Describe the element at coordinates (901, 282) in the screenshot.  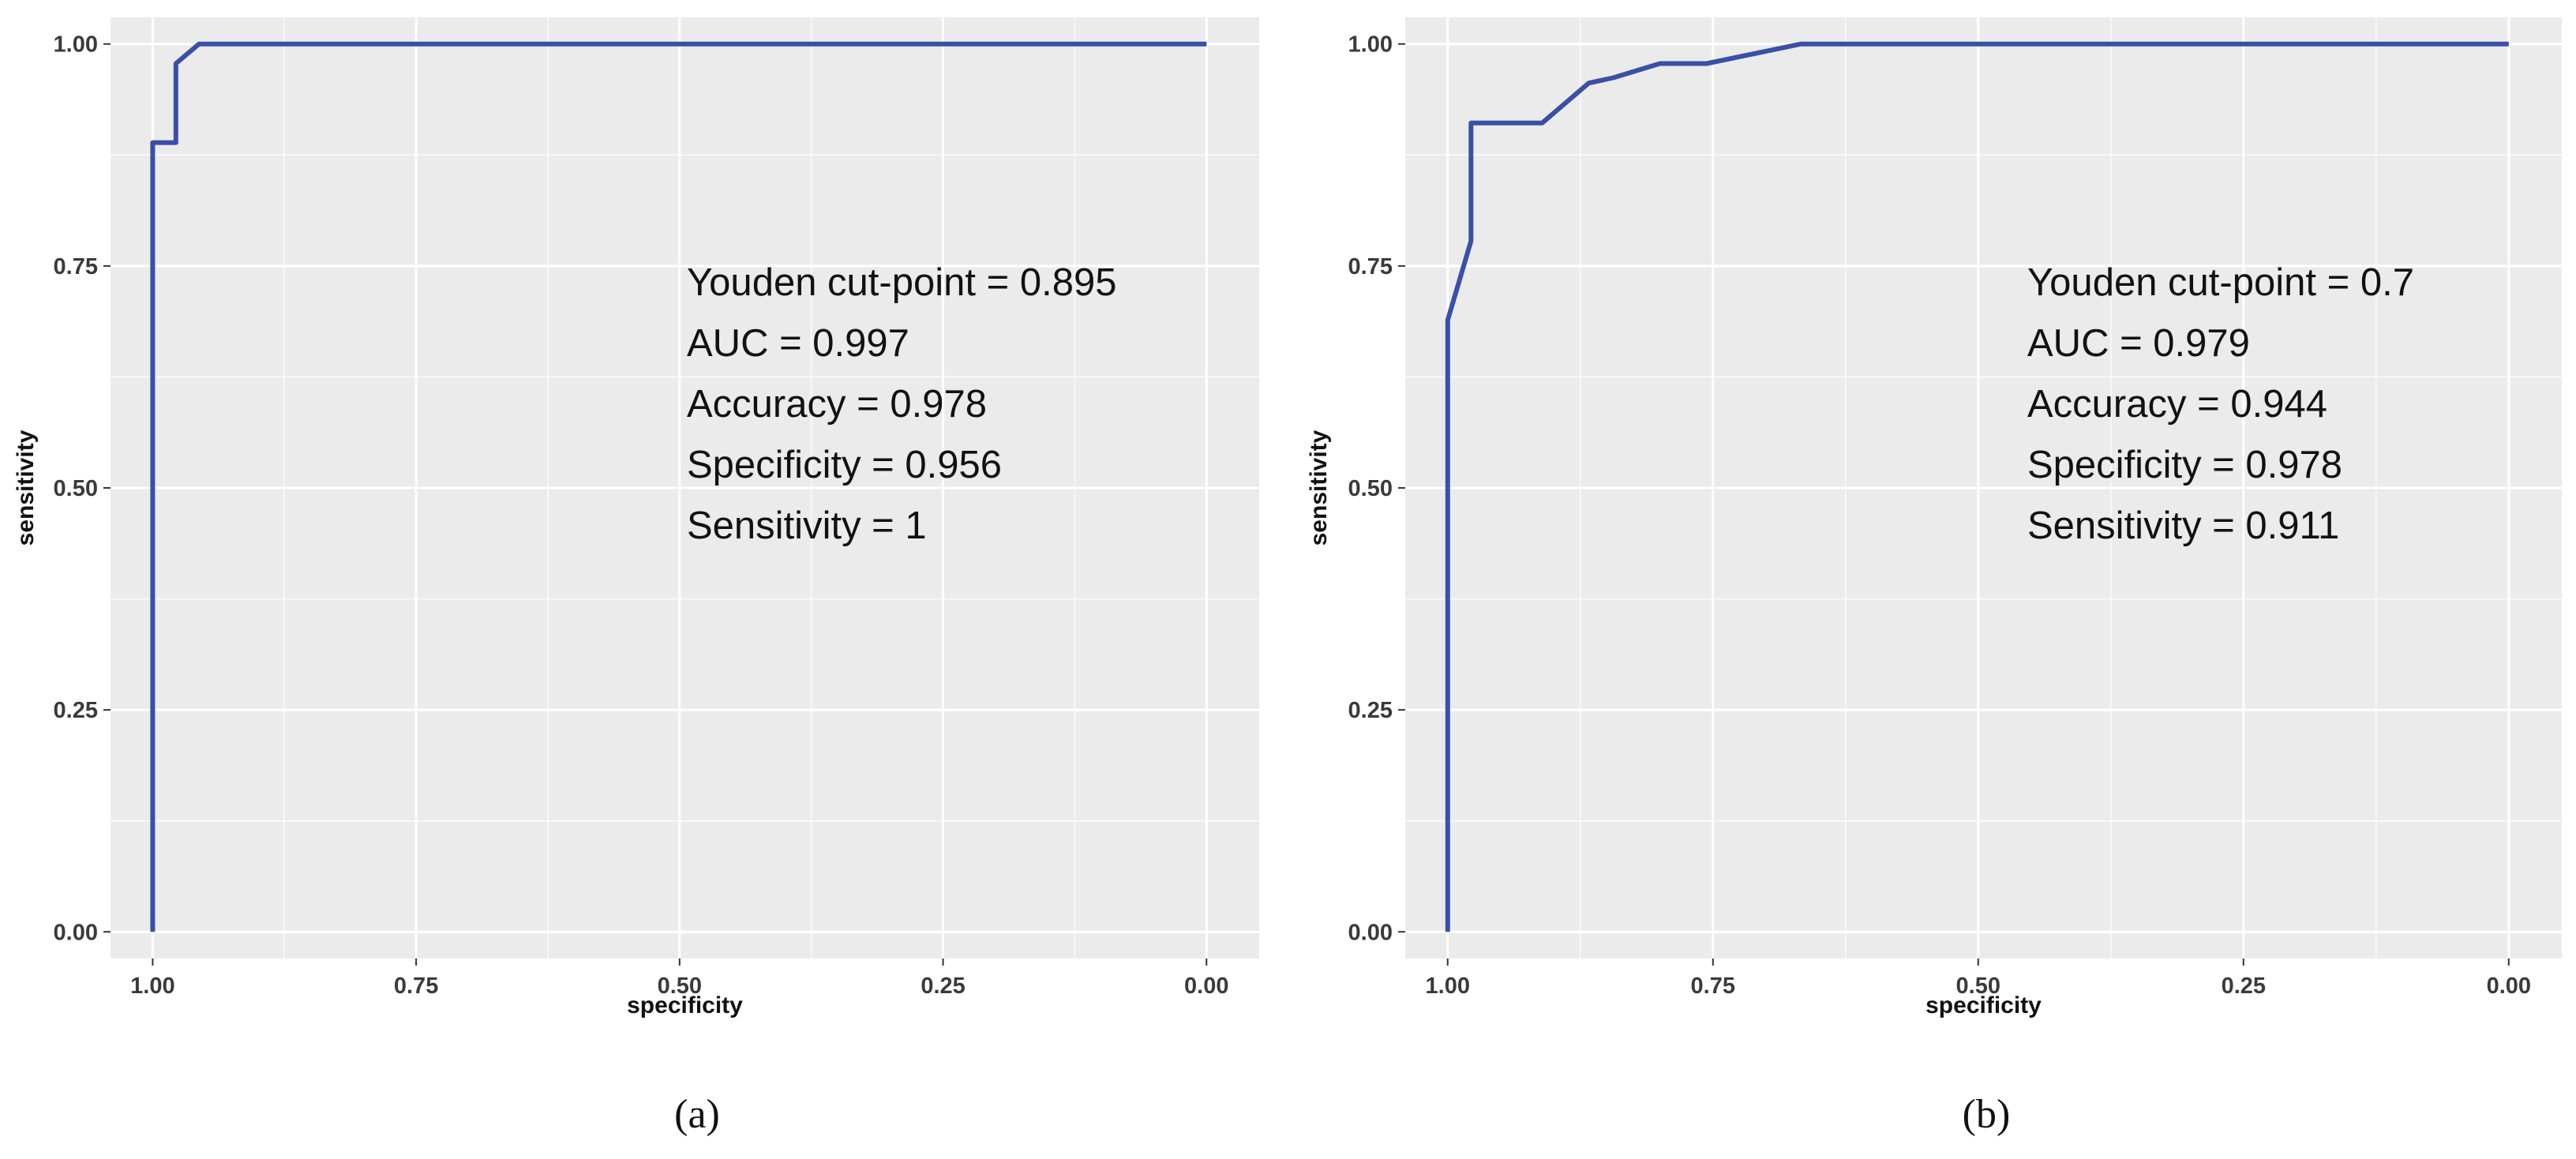
I see `annotation-line: Youden cut-point = 0.895` at that location.